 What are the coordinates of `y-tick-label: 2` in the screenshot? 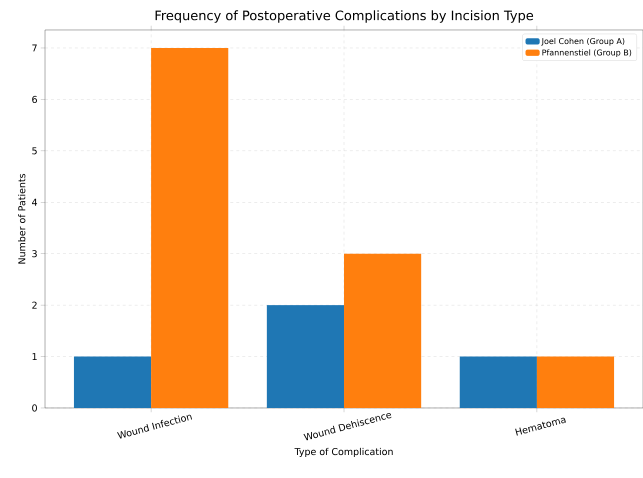 It's located at (34, 305).